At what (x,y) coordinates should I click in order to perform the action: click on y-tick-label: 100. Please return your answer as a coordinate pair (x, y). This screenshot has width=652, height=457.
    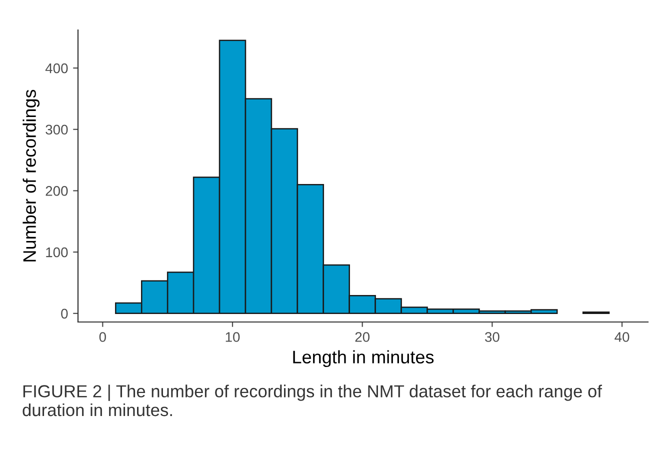
    Looking at the image, I should click on (57, 252).